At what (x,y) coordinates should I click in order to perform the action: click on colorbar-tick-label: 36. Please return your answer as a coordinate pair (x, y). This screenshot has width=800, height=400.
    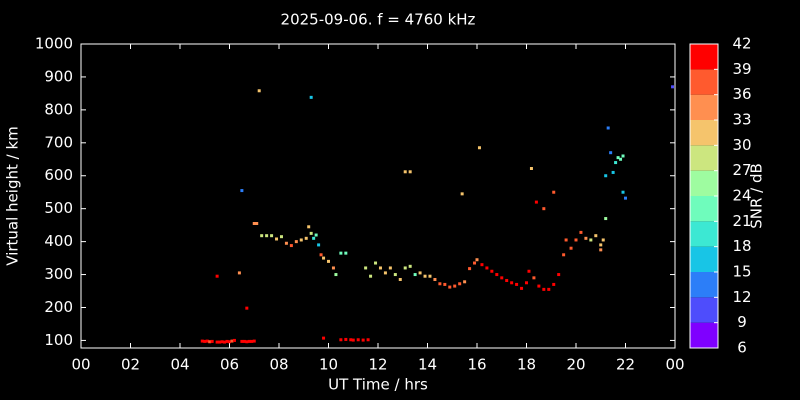
    Looking at the image, I should click on (741, 94).